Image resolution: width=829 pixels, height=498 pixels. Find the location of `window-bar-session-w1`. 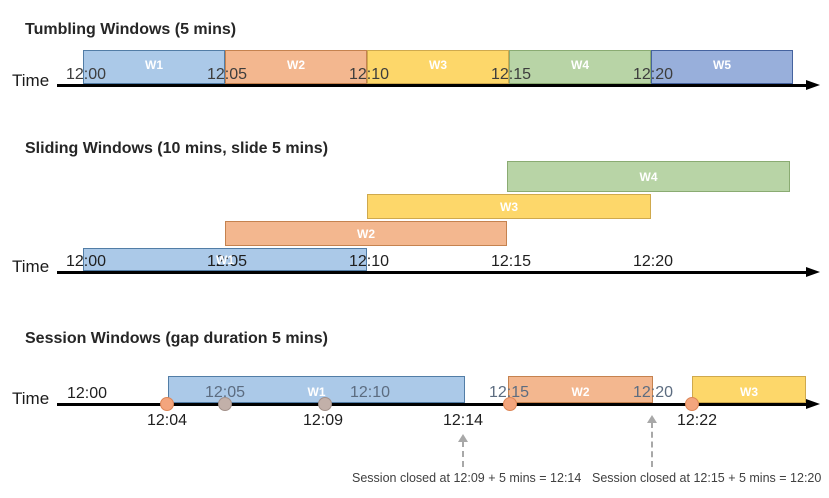

window-bar-session-w1 is located at coordinates (316, 389).